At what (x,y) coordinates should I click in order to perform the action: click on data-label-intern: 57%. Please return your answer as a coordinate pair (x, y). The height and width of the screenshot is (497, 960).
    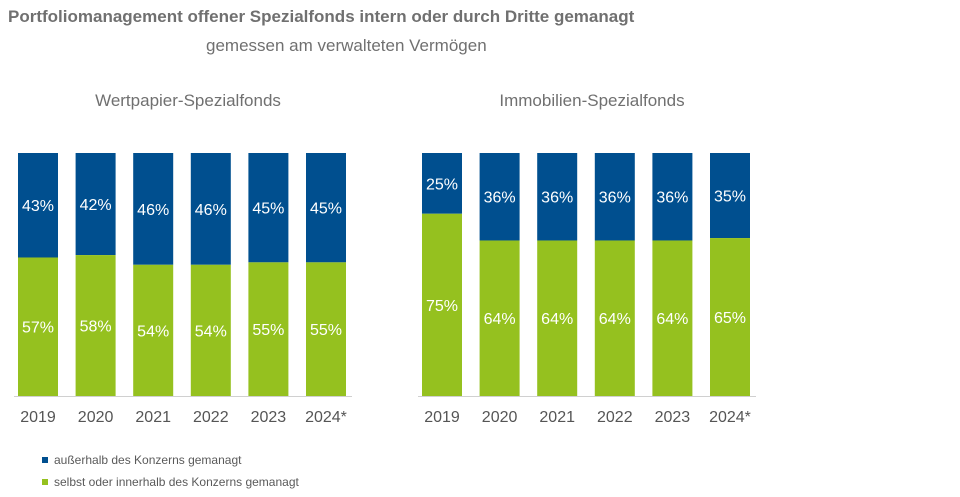
    Looking at the image, I should click on (38, 328).